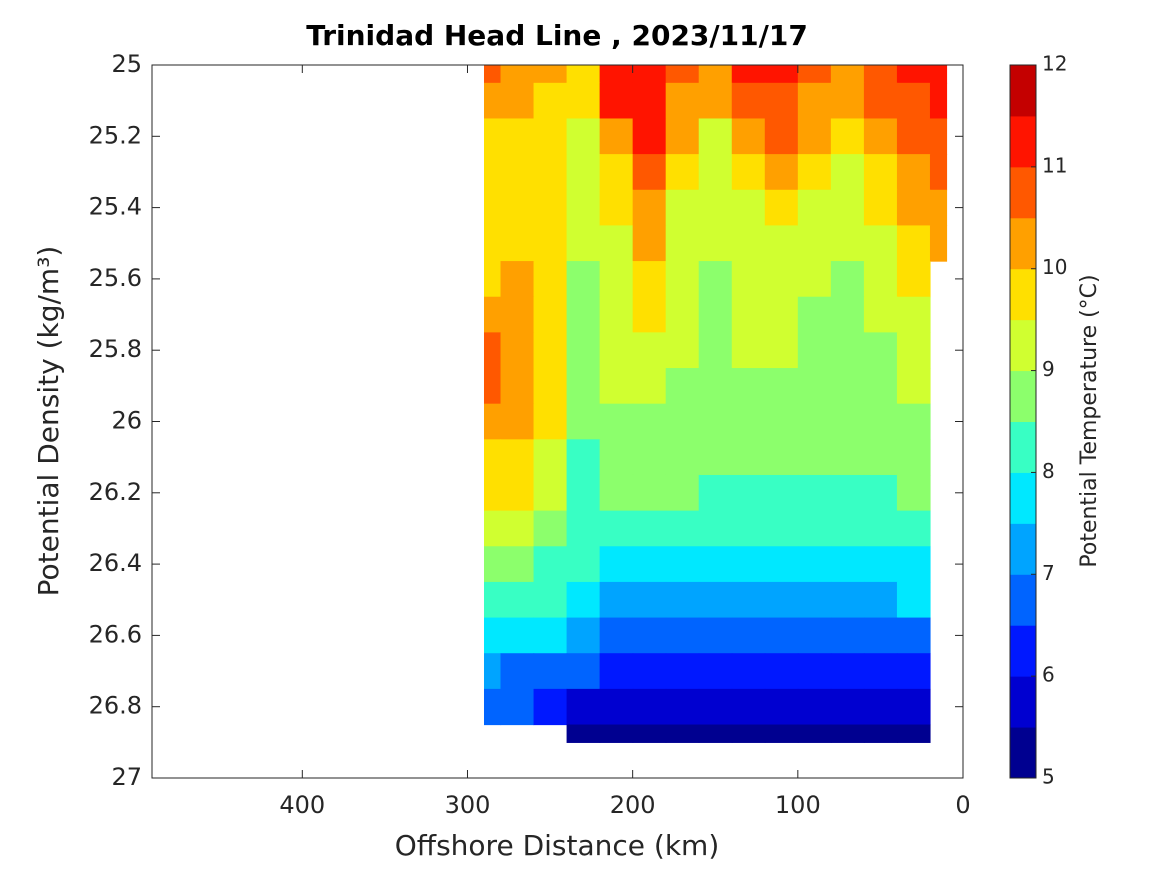 This screenshot has width=1167, height=879. What do you see at coordinates (1023, 421) in the screenshot?
I see `colorbar-frame` at bounding box center [1023, 421].